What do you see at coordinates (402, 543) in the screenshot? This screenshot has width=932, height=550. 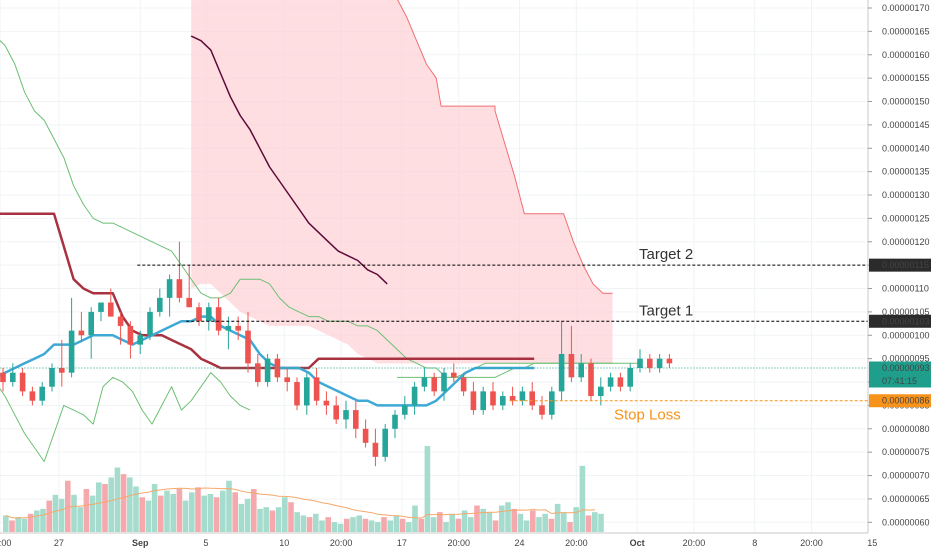 I see `time-tick-label: 17` at bounding box center [402, 543].